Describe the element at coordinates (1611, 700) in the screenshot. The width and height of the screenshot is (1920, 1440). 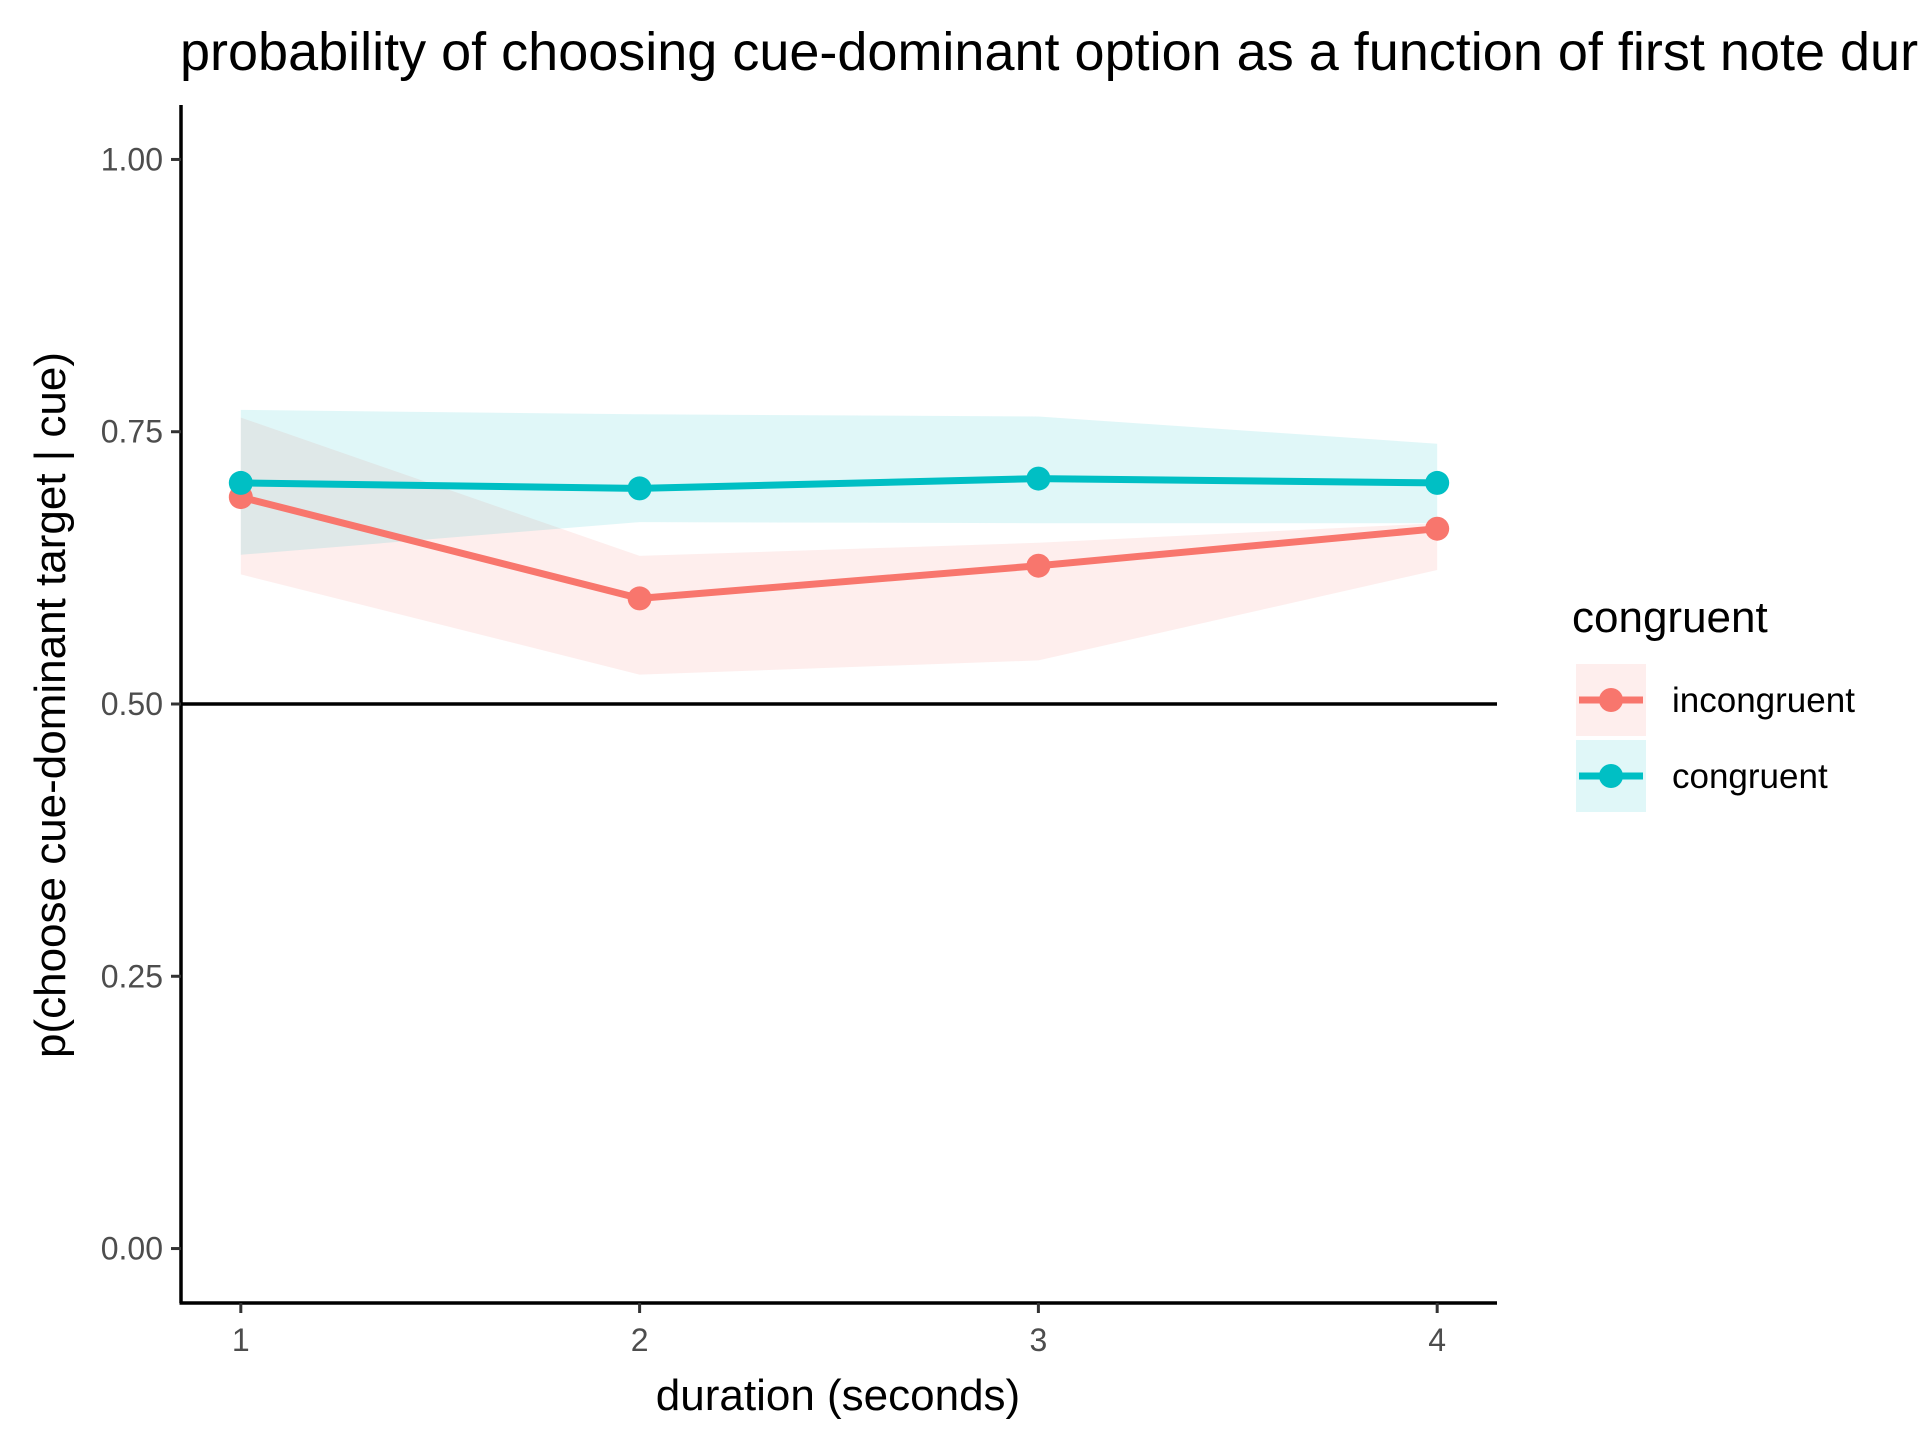
I see `legend-key-point-incongruent` at that location.